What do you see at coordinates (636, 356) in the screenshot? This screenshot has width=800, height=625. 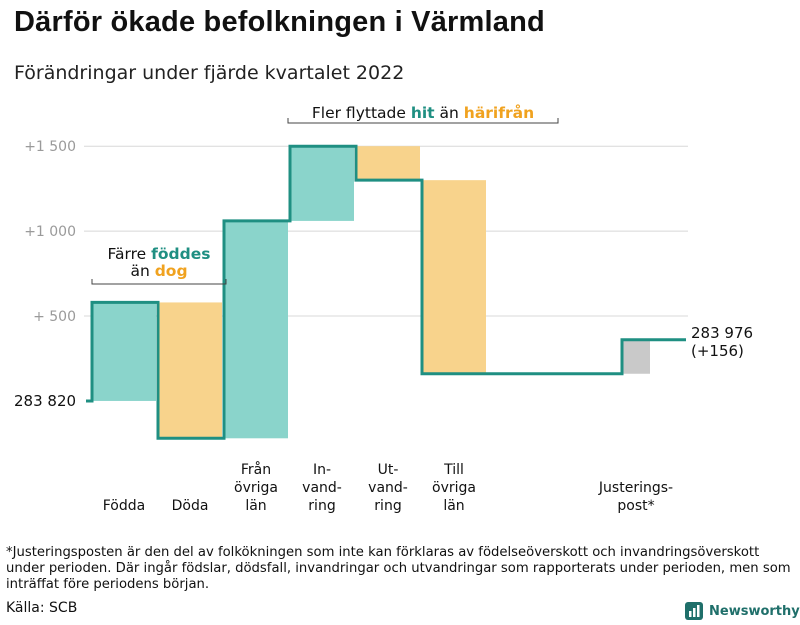 I see `bar-justeringspost` at bounding box center [636, 356].